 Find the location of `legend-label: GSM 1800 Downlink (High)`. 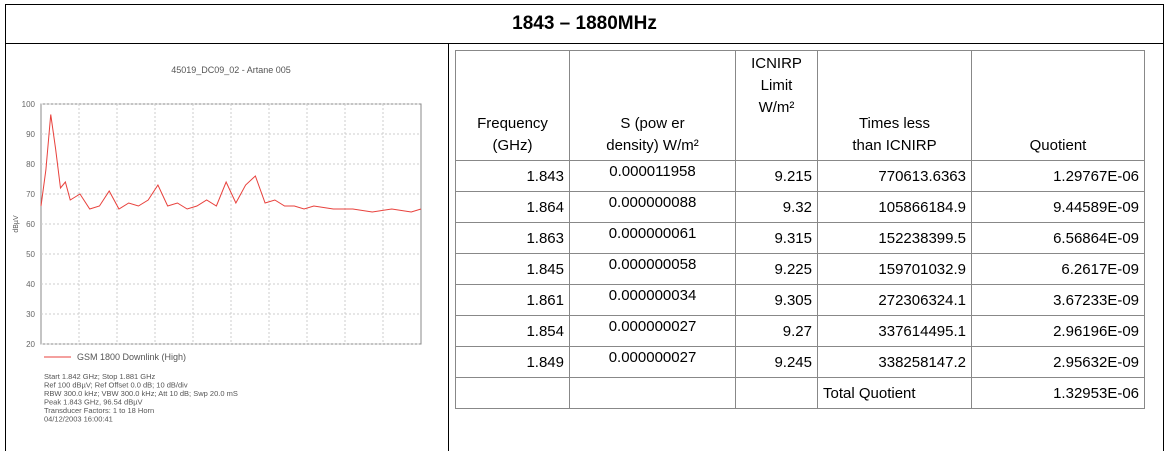

legend-label: GSM 1800 Downlink (High) is located at coordinates (131, 357).